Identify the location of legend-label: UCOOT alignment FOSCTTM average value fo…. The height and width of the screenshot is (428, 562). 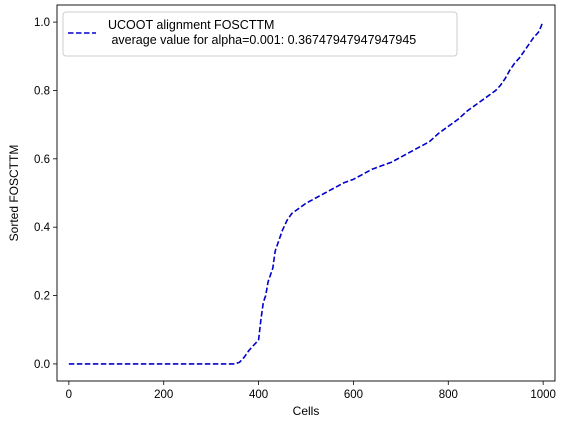
(262, 32).